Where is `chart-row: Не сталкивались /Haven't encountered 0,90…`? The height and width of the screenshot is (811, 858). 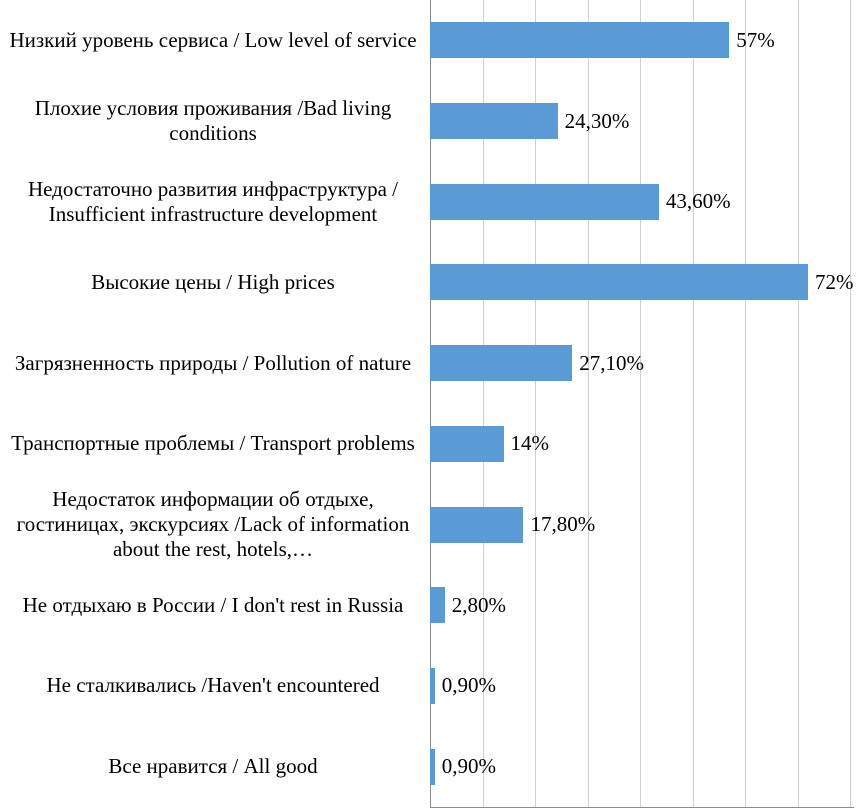 chart-row: Не сталкивались /Haven't encountered 0,90… is located at coordinates (429, 686).